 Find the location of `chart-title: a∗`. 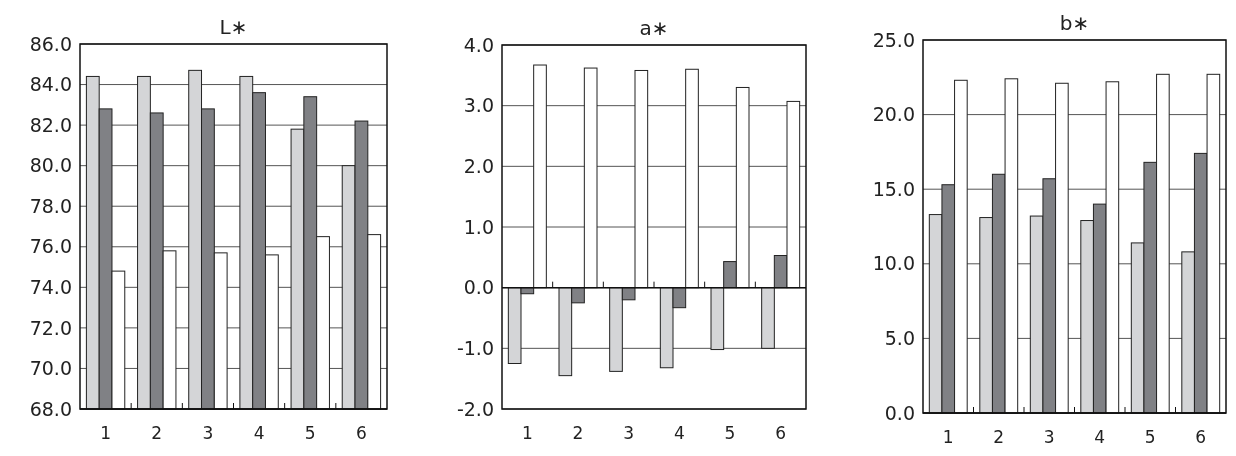

chart-title: a∗ is located at coordinates (654, 28).